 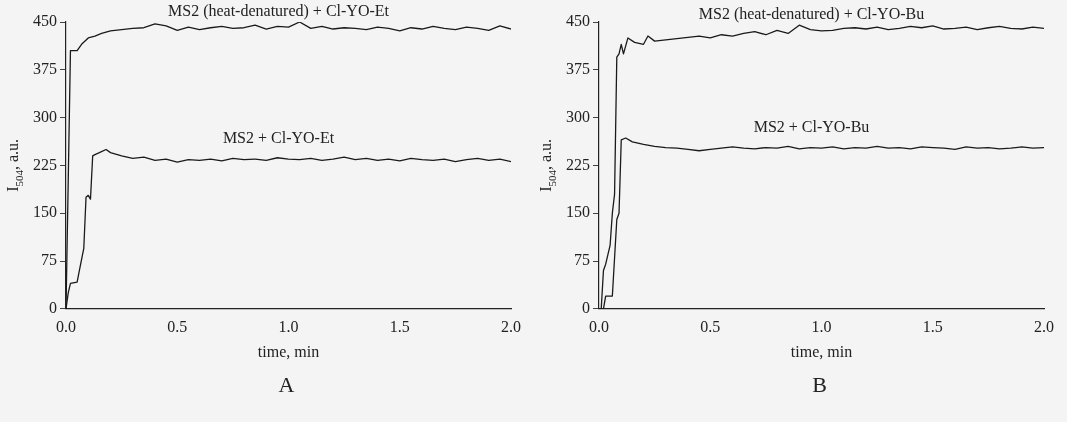 I want to click on series-label: MS2 + Cl-YO-Et, so click(x=278, y=138).